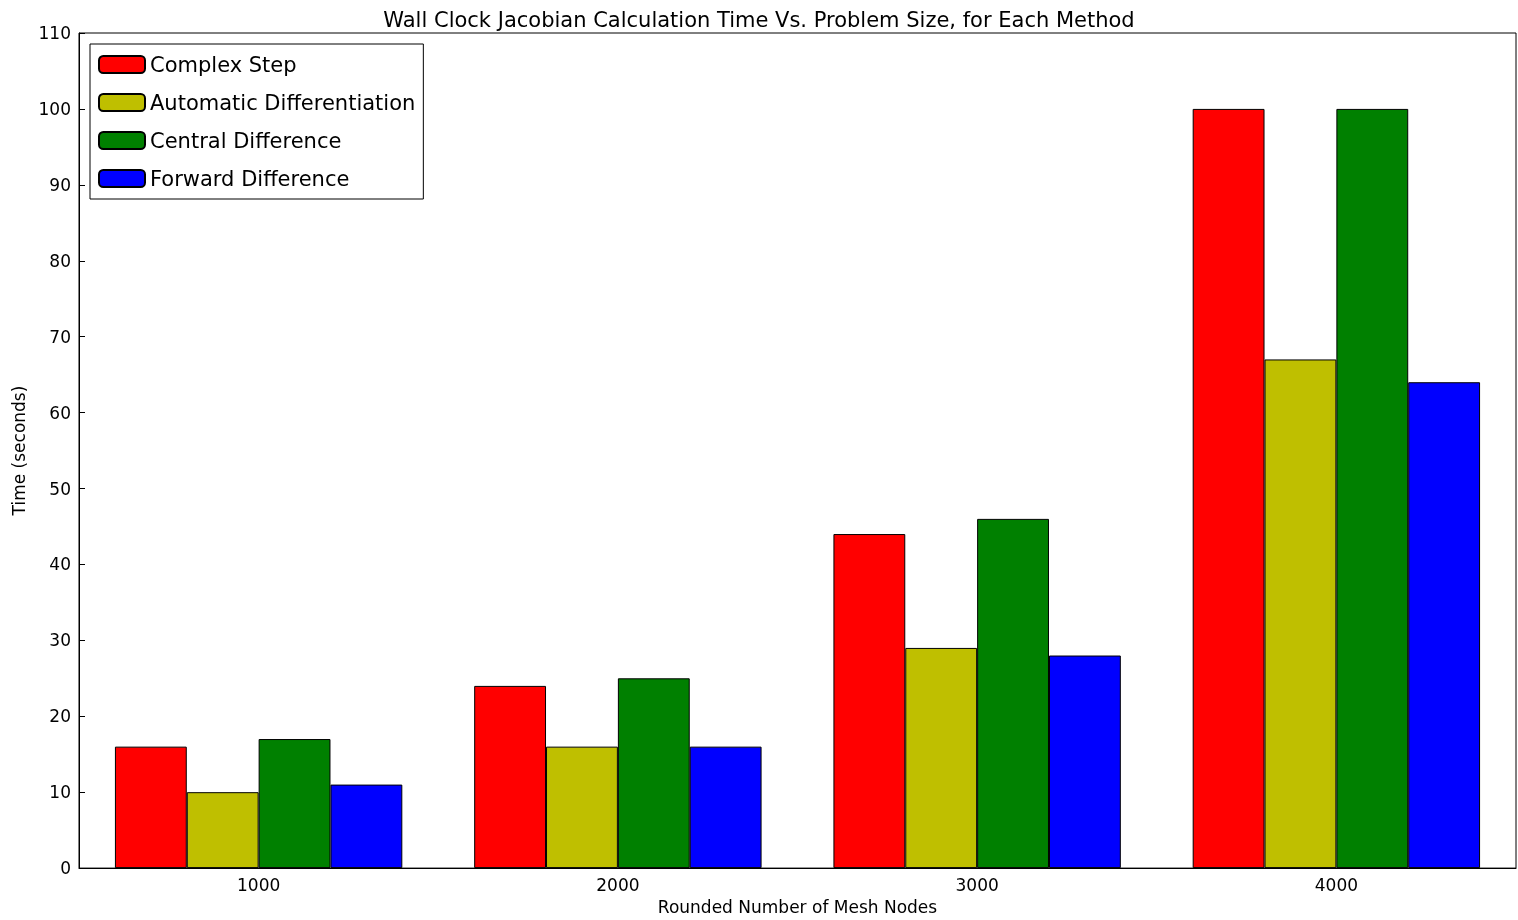 This screenshot has height=920, width=1518. Describe the element at coordinates (60, 412) in the screenshot. I see `y-tick-label: 60` at that location.